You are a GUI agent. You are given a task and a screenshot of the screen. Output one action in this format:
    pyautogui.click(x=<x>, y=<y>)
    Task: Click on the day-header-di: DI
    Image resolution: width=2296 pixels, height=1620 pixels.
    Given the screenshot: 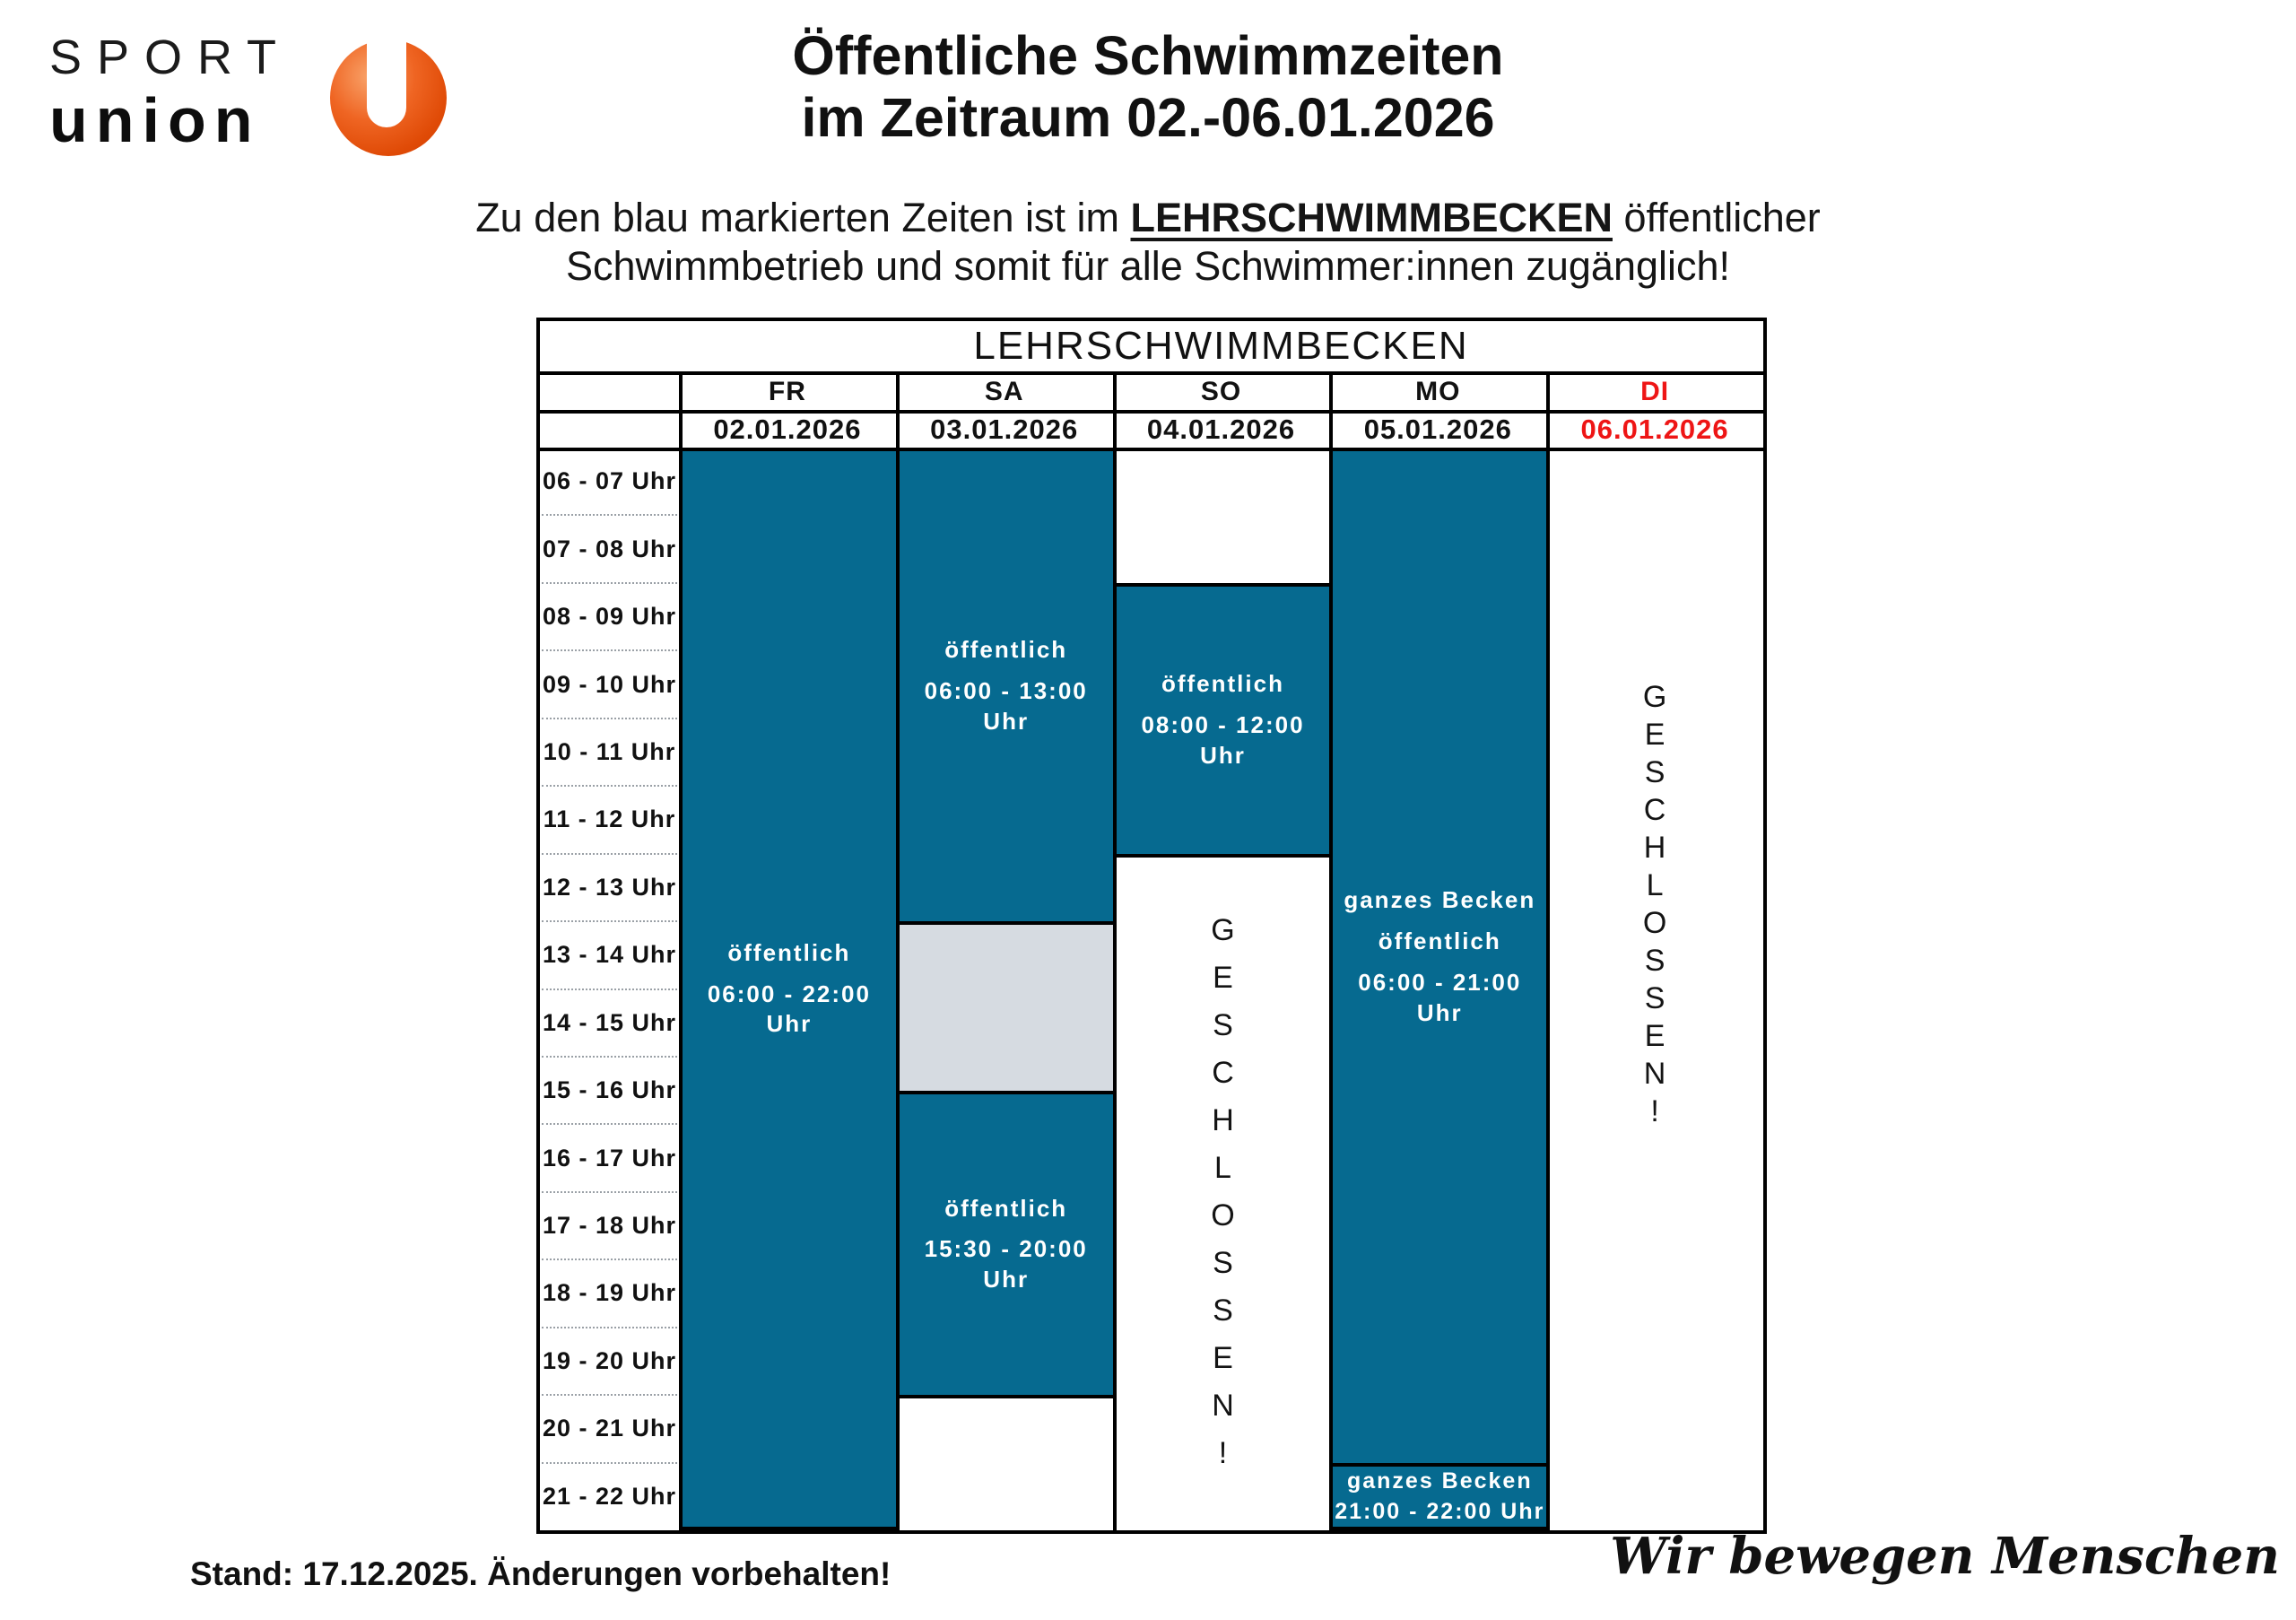 What is the action you would take?
    pyautogui.click(x=1655, y=391)
    